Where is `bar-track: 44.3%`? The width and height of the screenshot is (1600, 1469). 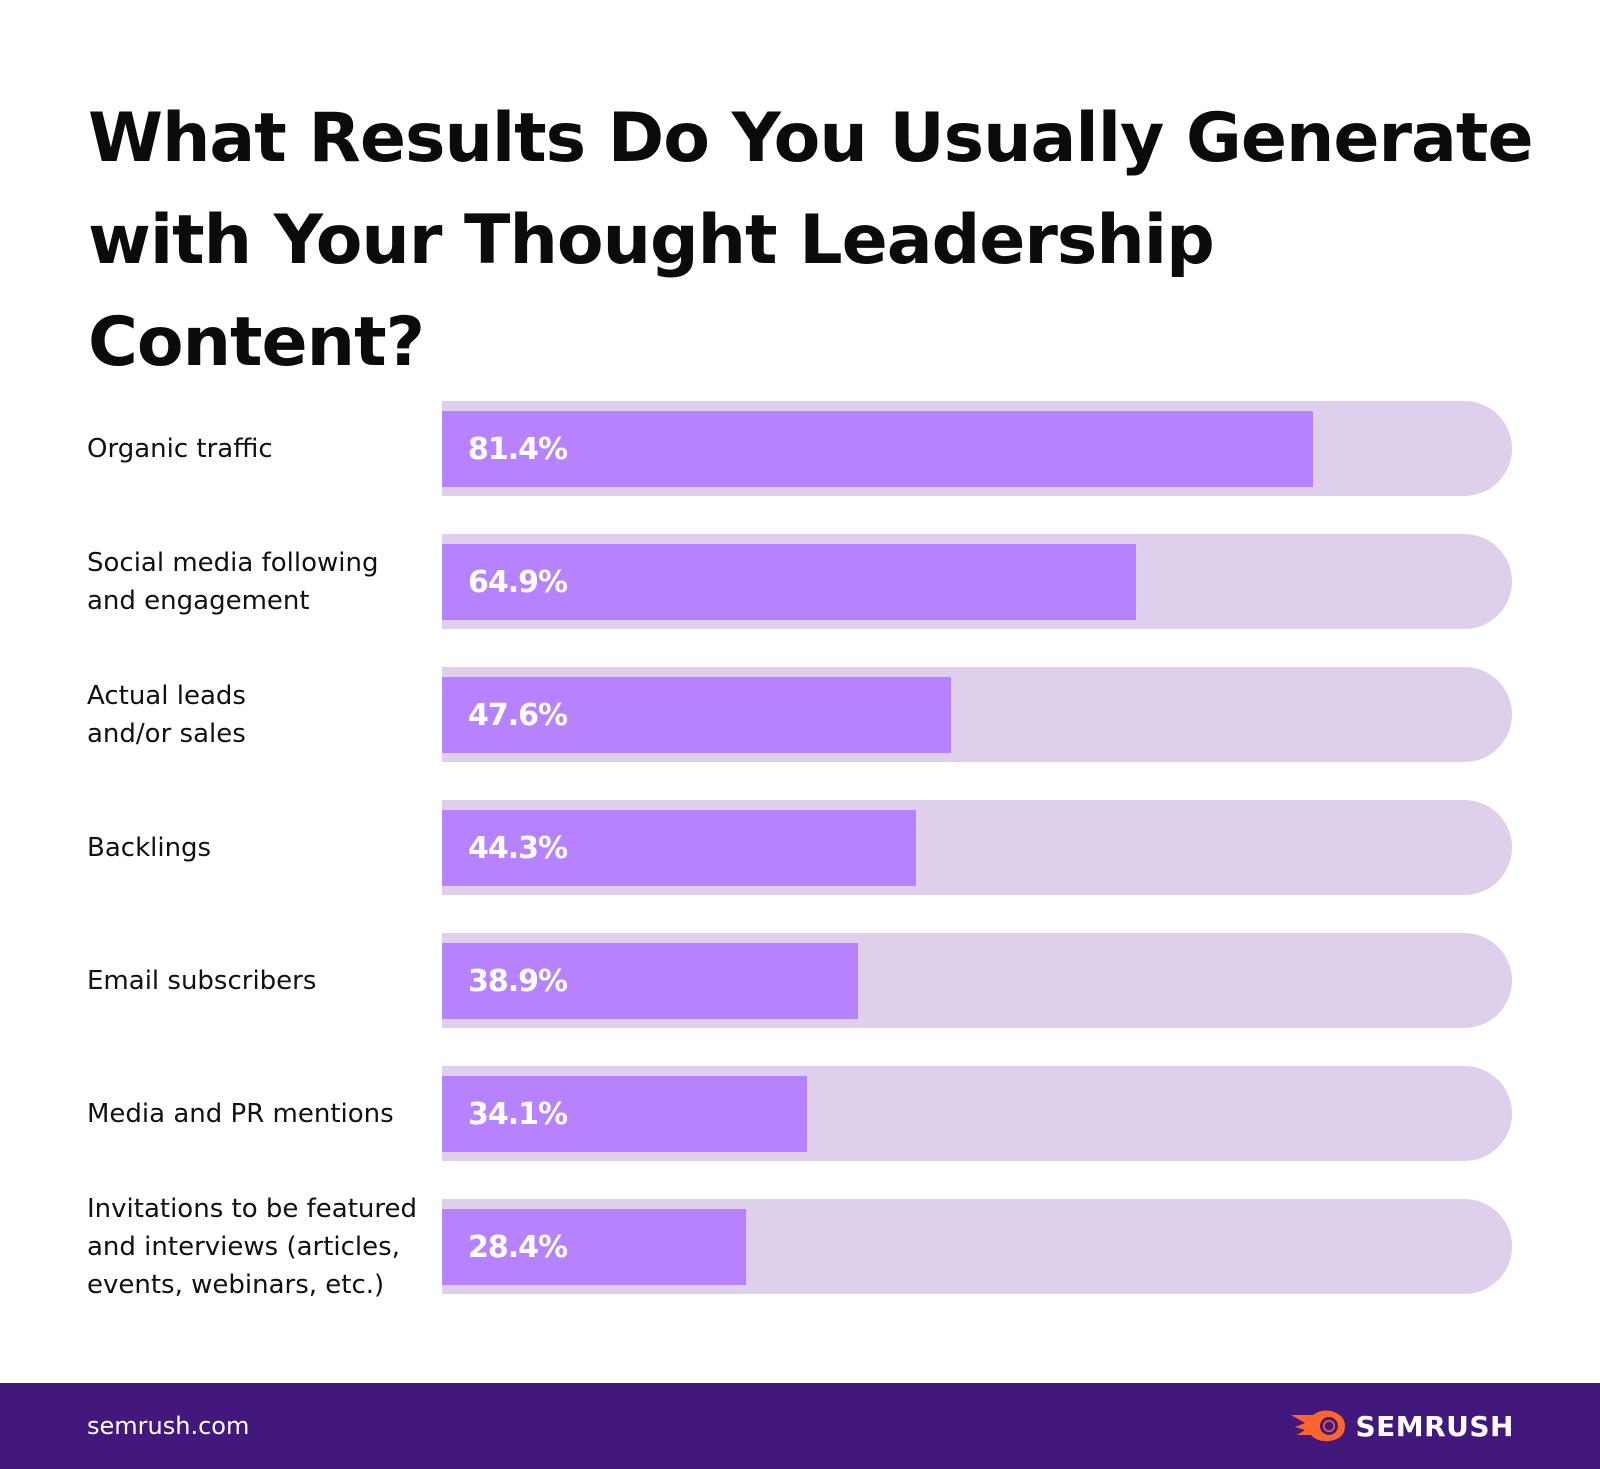
bar-track: 44.3% is located at coordinates (977, 847).